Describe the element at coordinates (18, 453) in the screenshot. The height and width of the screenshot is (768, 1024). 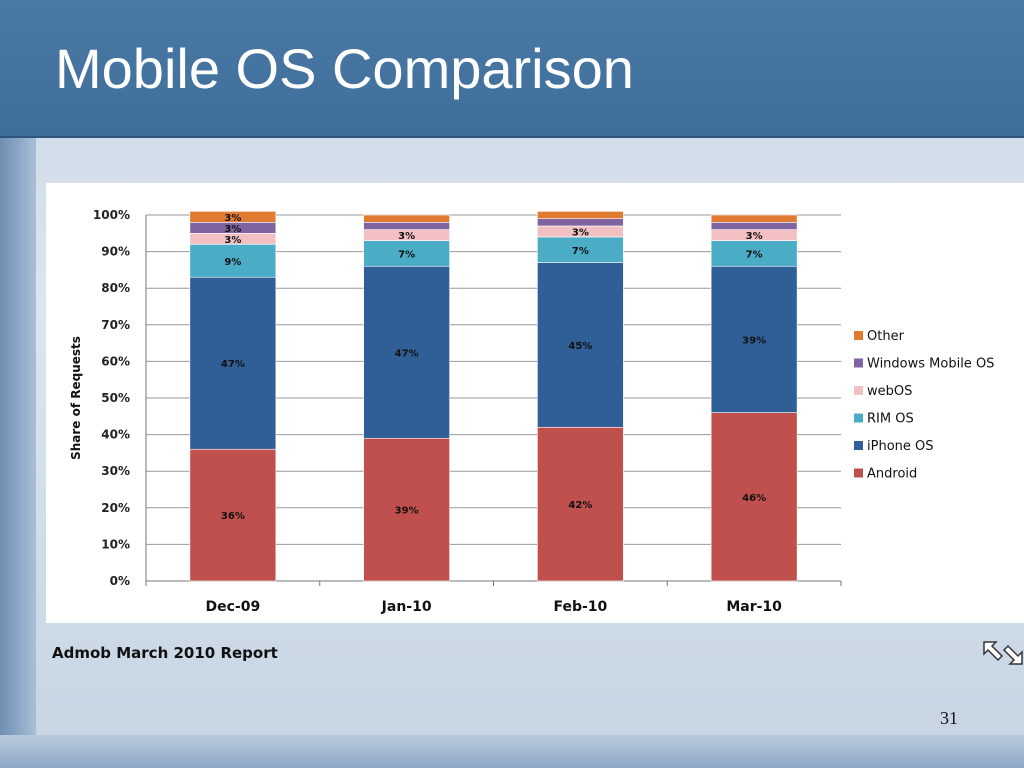
I see `decorative-left-strip` at that location.